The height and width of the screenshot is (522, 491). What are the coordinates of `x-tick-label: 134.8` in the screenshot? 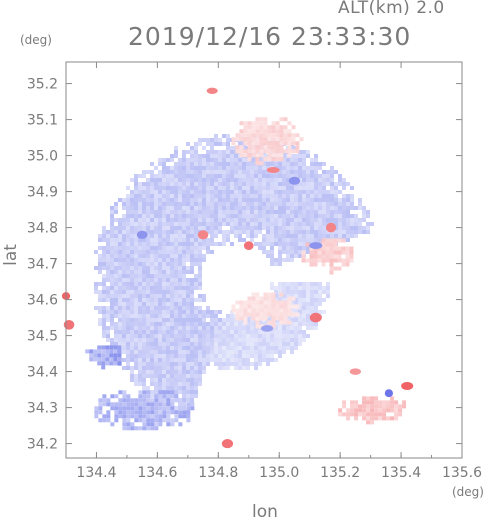 It's located at (218, 473).